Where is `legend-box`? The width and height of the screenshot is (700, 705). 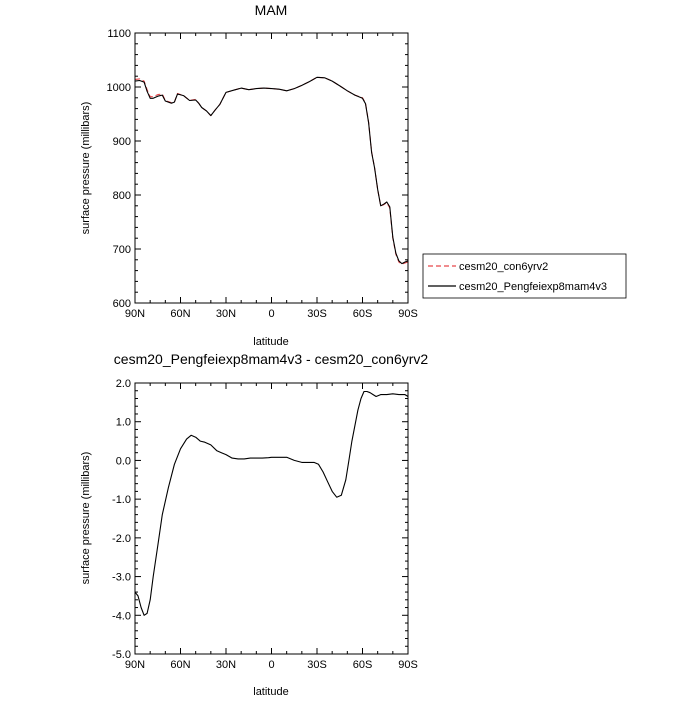 legend-box is located at coordinates (524, 276).